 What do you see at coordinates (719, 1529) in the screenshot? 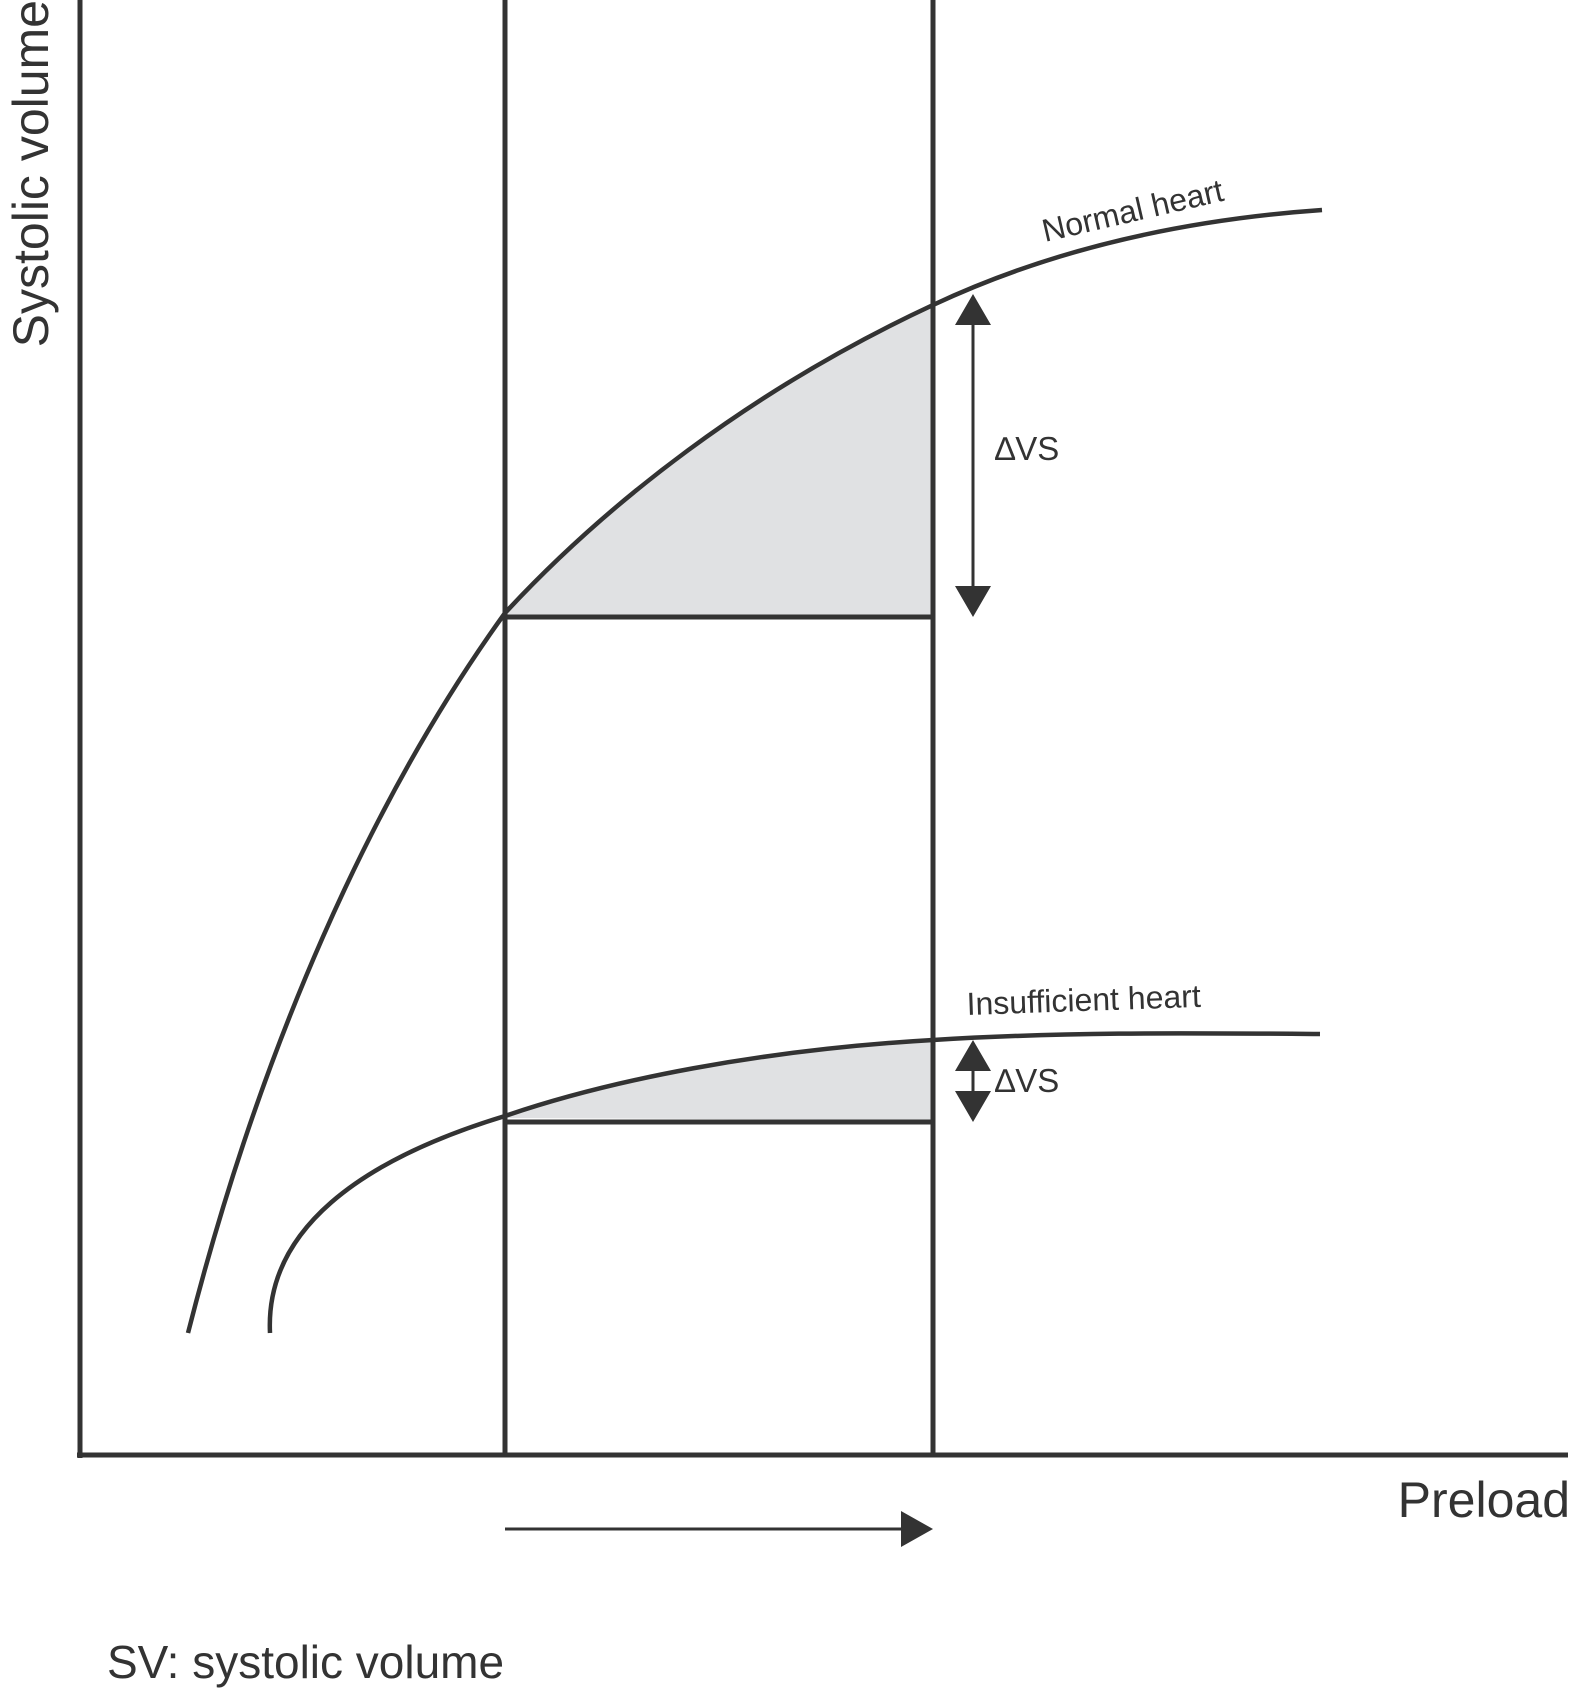
I see `preload-increase-arrow` at bounding box center [719, 1529].